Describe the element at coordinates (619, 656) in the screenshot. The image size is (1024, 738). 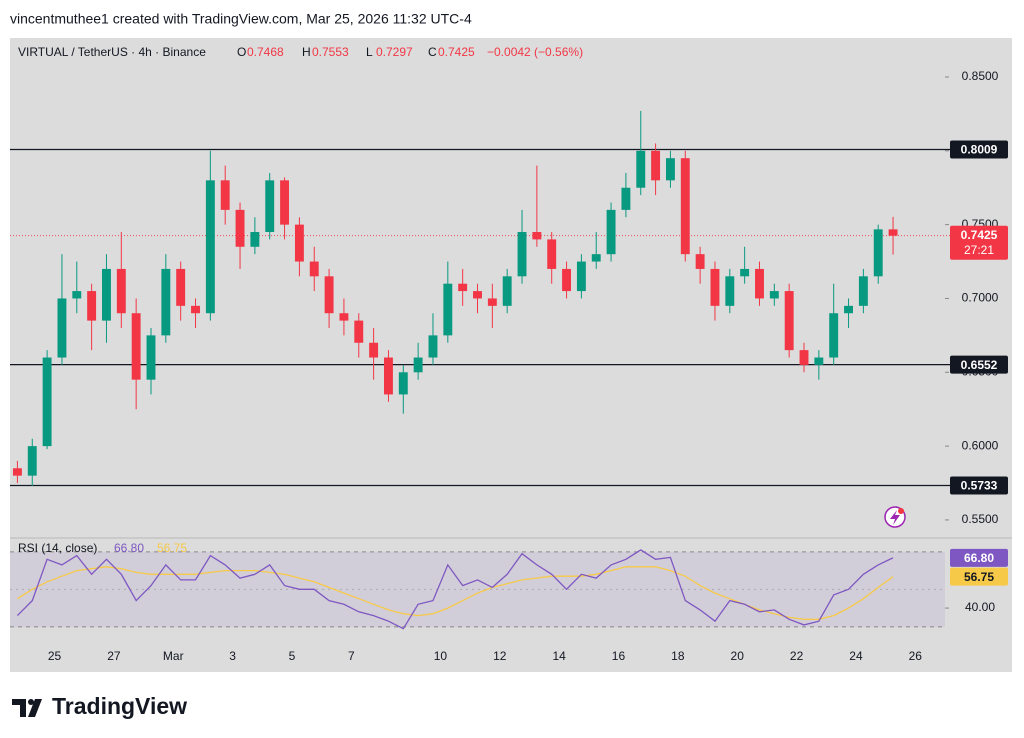
I see `x-tick-label: 16` at that location.